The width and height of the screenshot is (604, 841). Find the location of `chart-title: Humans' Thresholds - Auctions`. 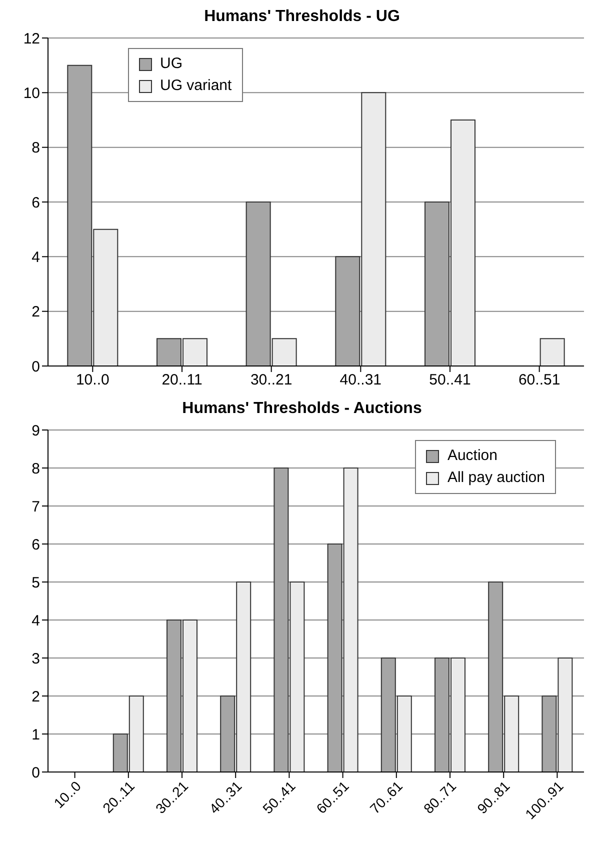

chart-title: Humans' Thresholds - Auctions is located at coordinates (302, 409).